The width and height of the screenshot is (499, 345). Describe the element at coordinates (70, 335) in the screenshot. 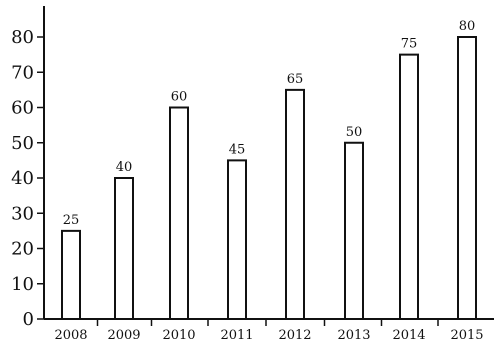

I see `x-tick-label: 2008` at that location.